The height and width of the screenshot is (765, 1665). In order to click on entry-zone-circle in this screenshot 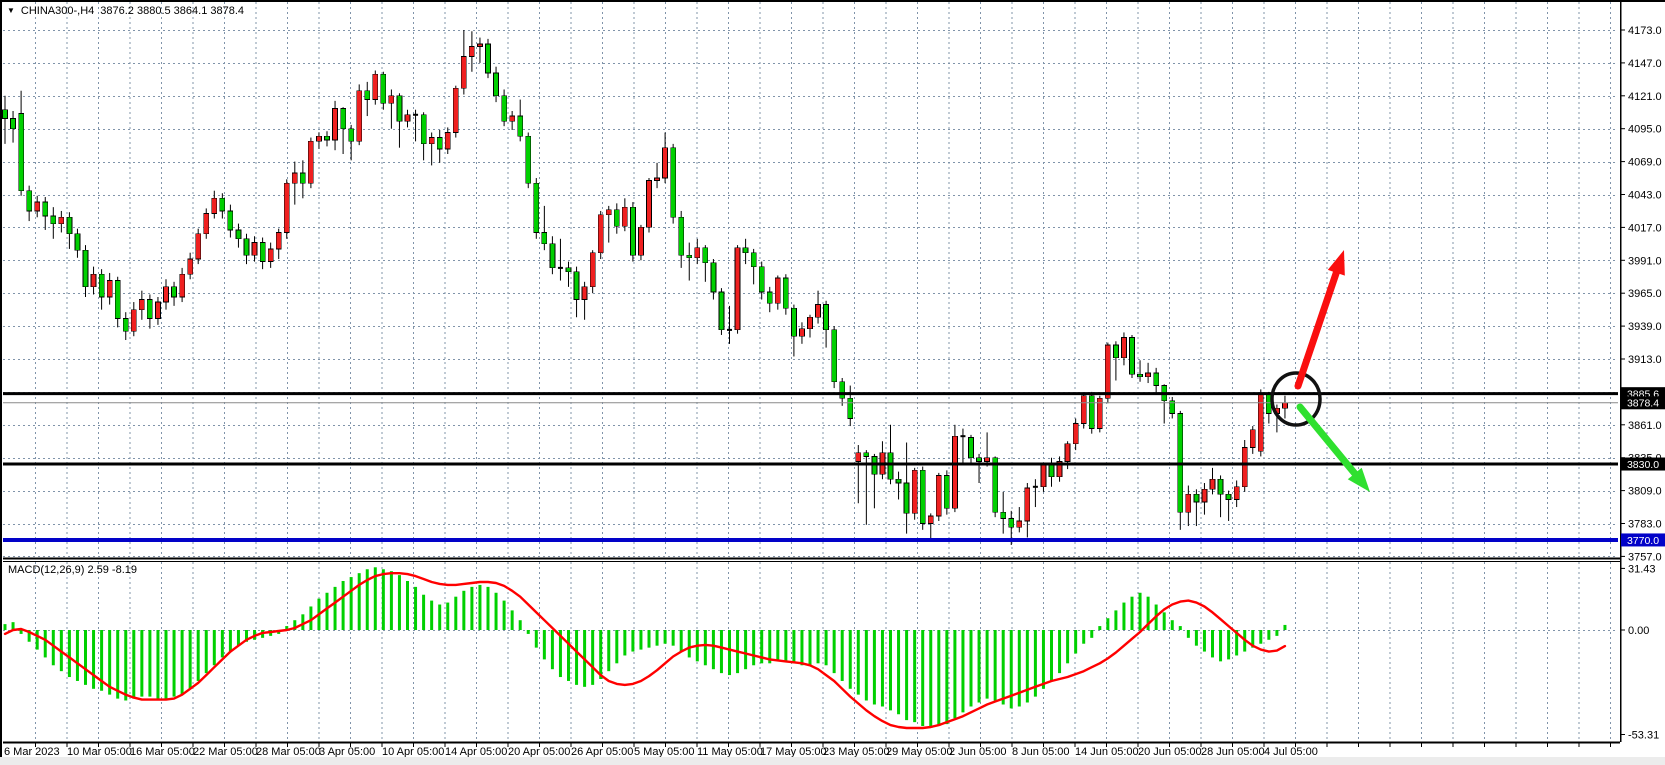, I will do `click(1296, 399)`.